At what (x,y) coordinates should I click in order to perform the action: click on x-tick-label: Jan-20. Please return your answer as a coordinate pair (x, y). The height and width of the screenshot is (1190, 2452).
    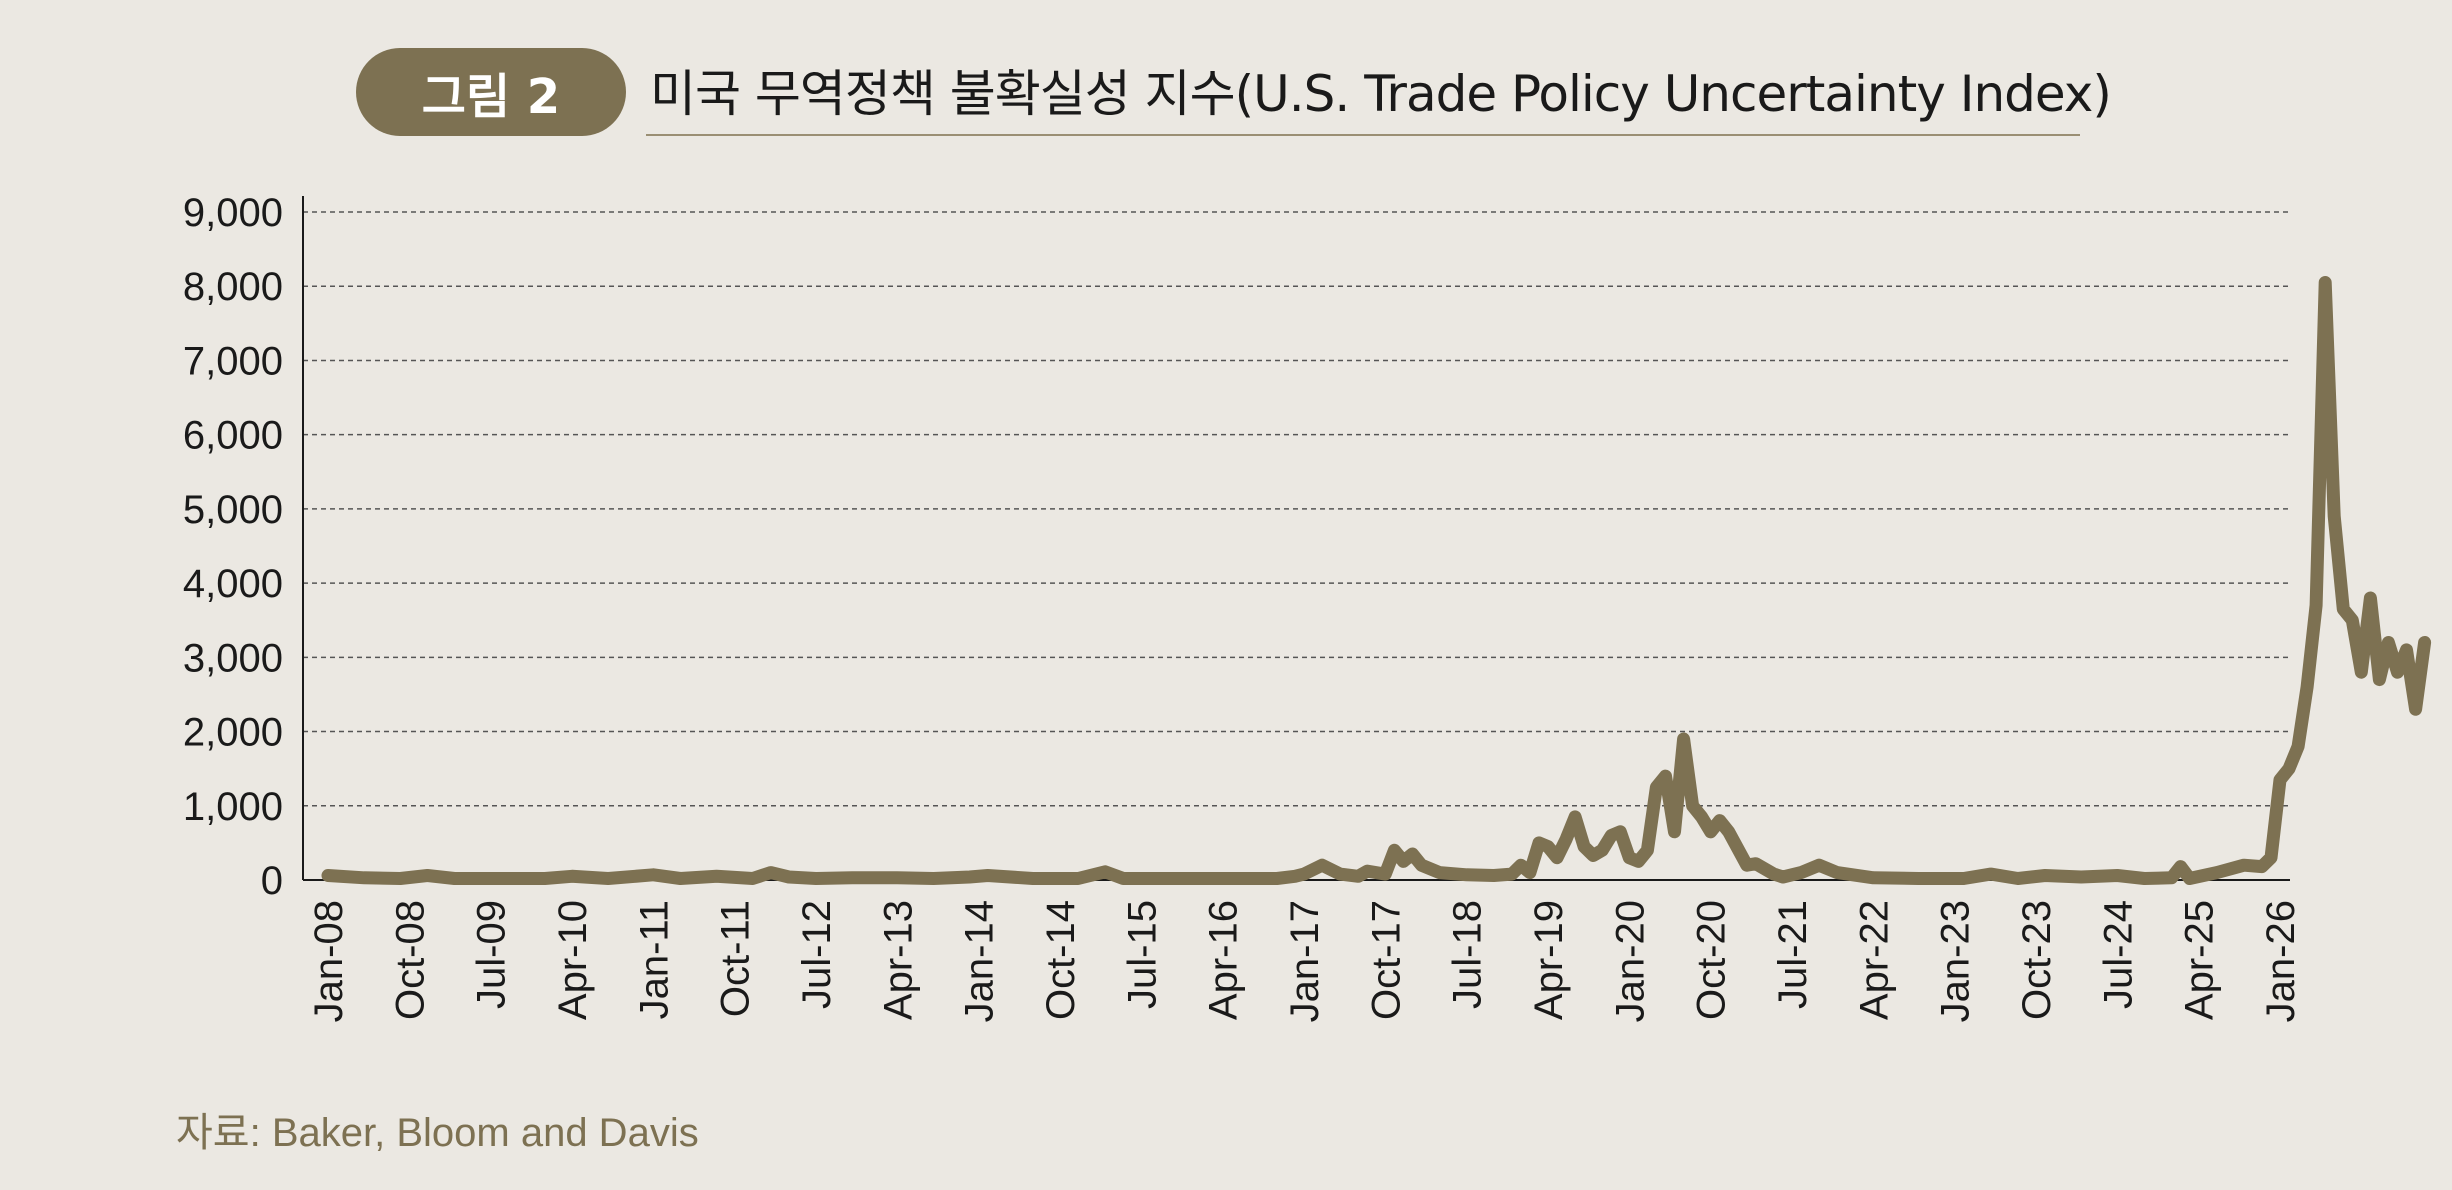
    Looking at the image, I should click on (1630, 961).